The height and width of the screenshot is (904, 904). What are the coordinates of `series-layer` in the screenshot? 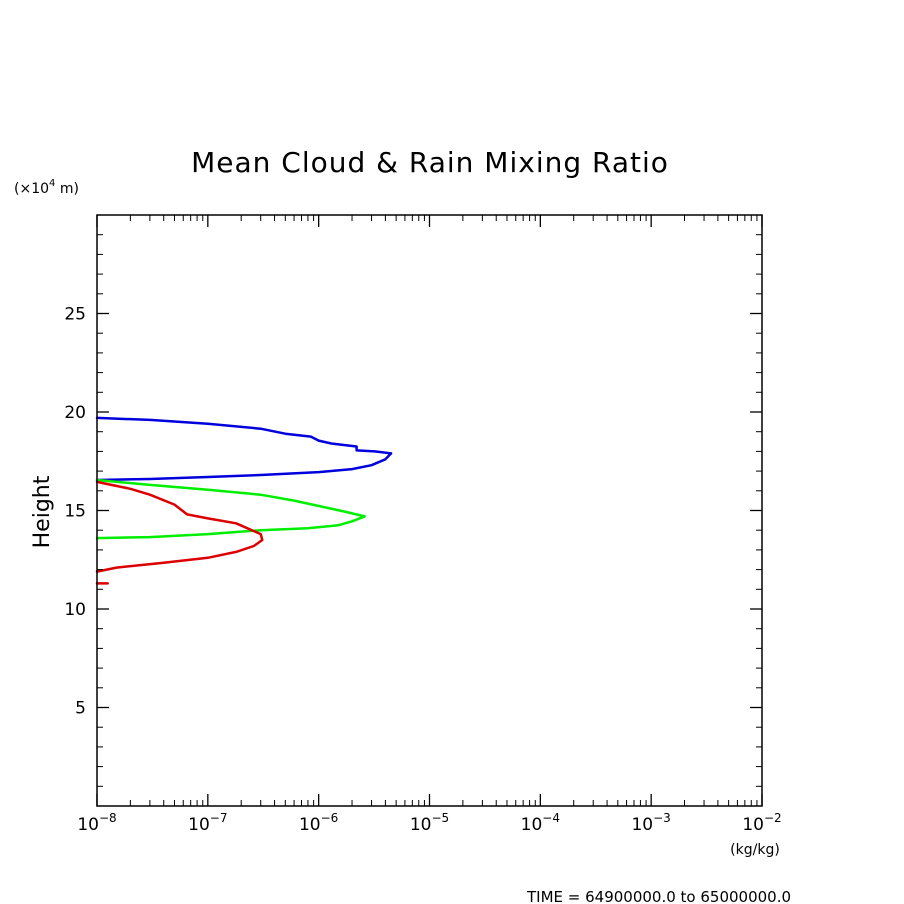 It's located at (244, 500).